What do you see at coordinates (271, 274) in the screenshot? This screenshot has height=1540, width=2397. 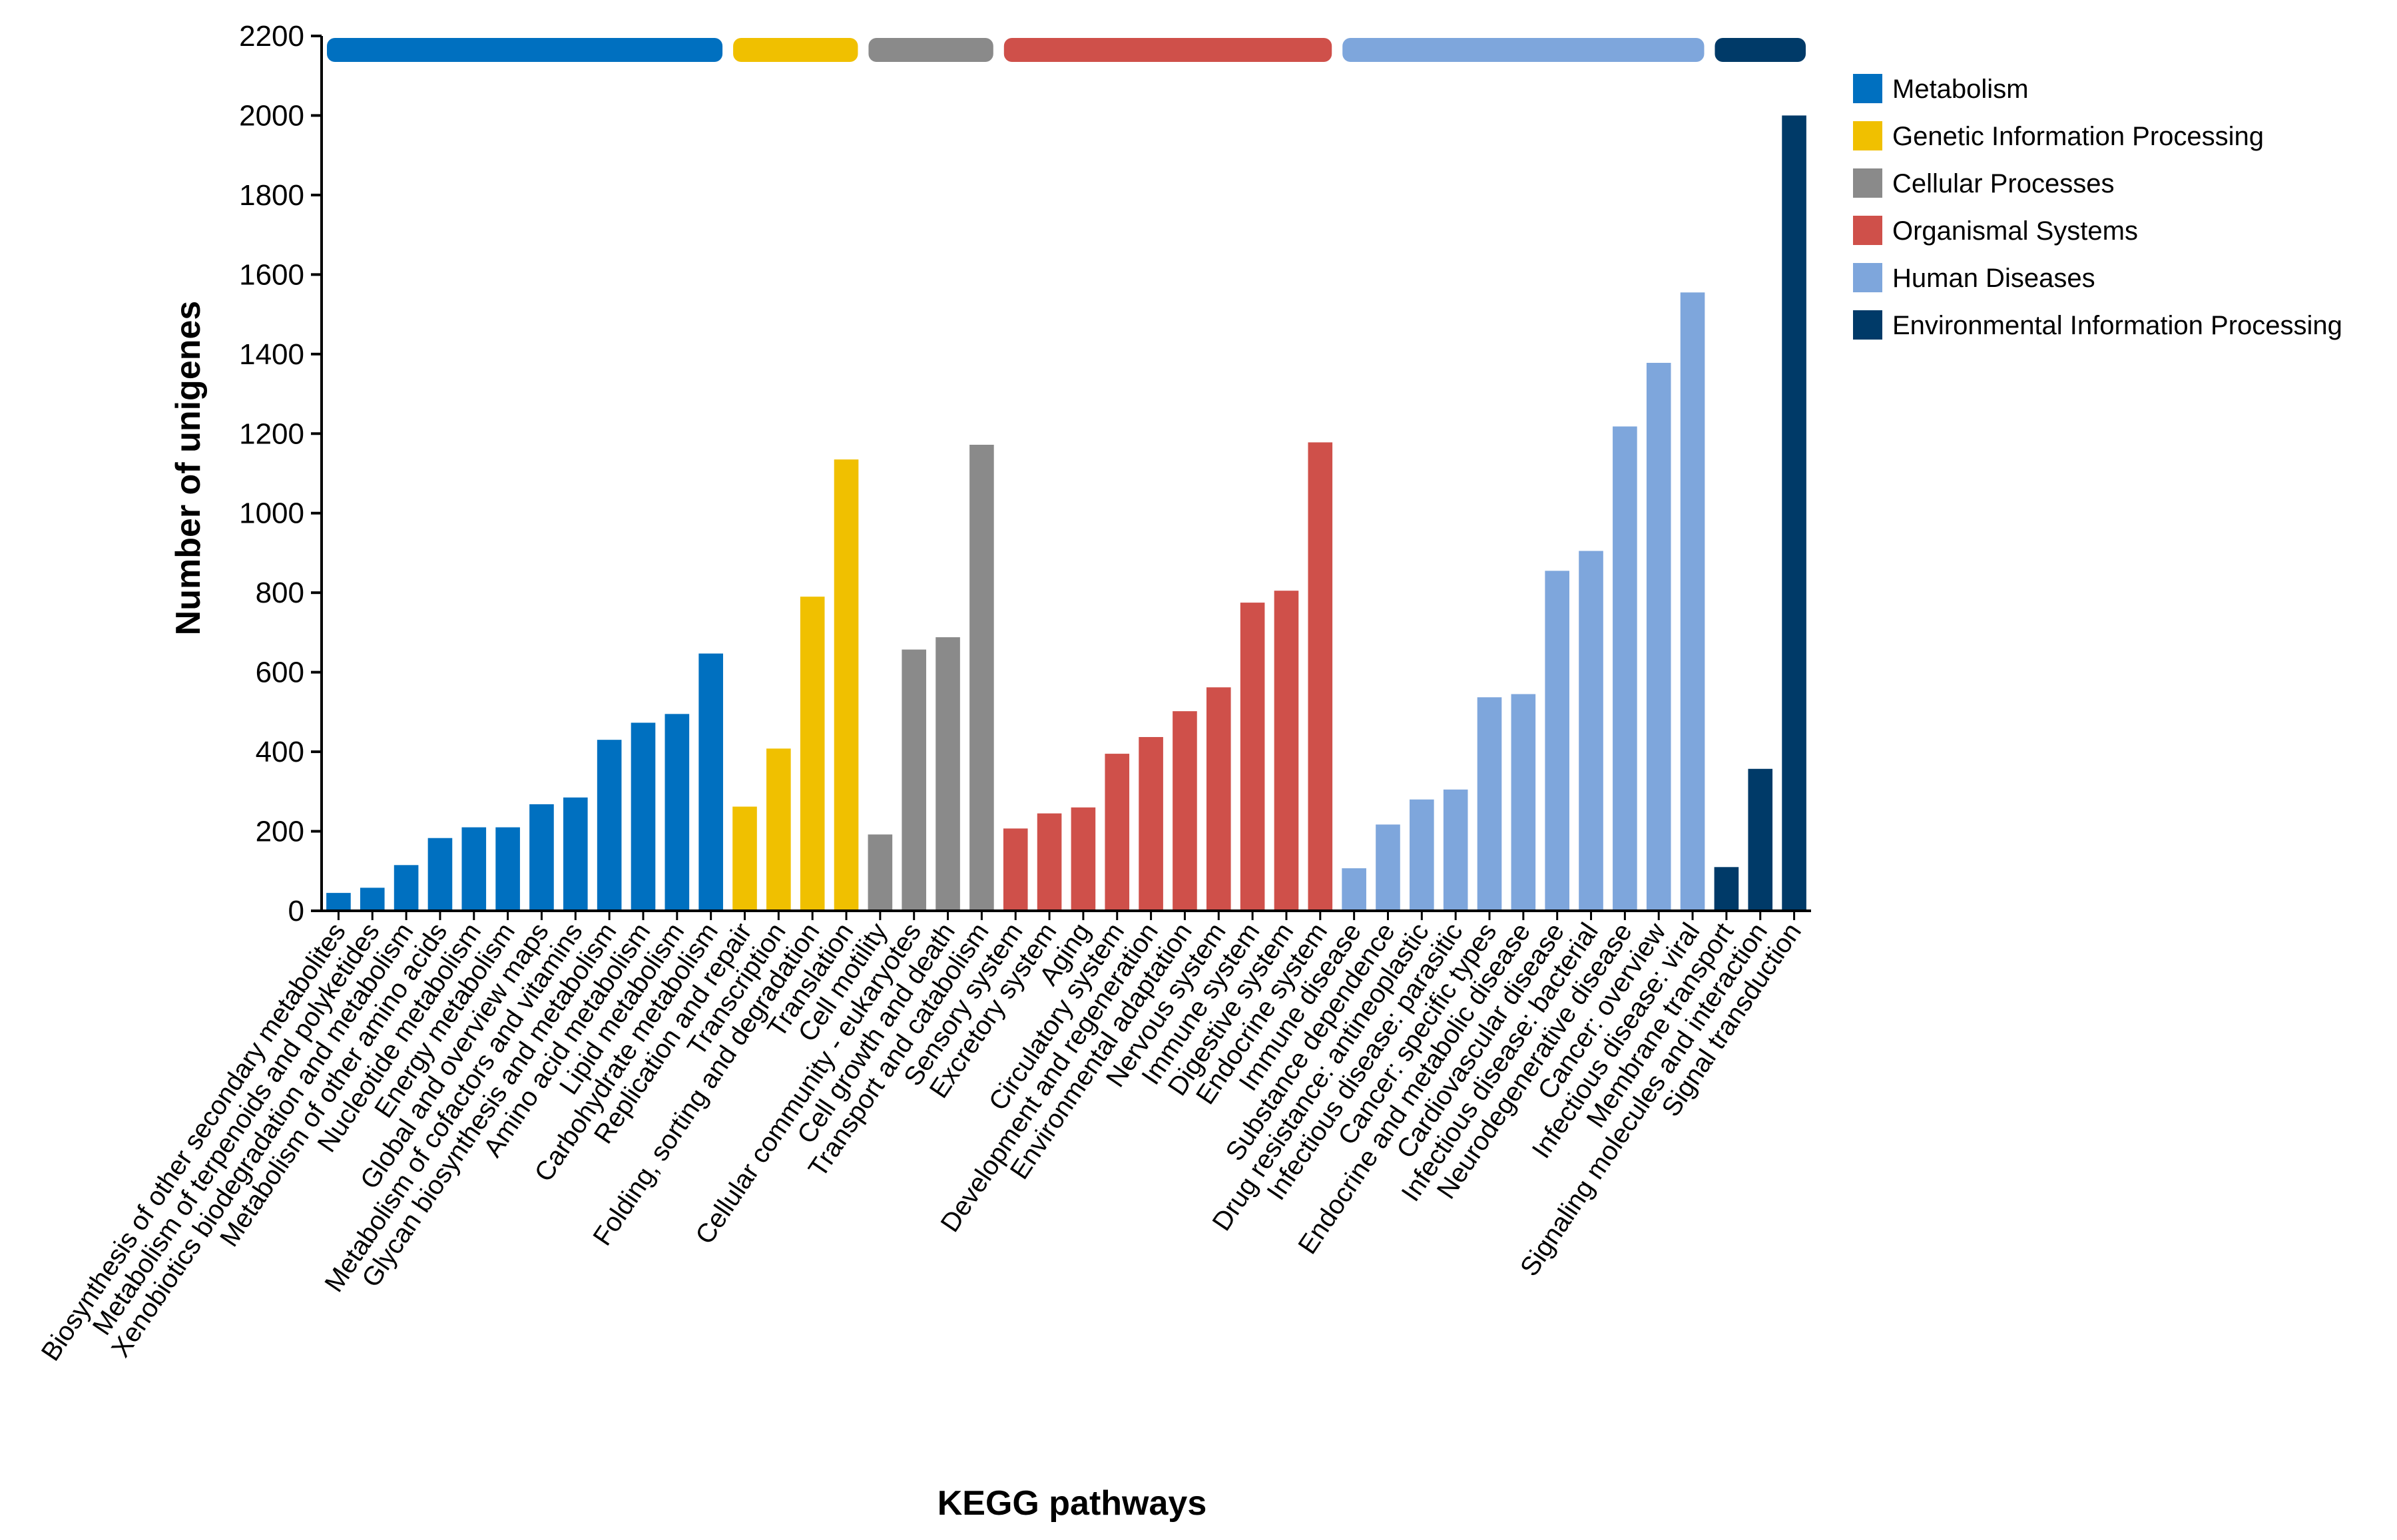 I see `y-tick-label: 1600` at bounding box center [271, 274].